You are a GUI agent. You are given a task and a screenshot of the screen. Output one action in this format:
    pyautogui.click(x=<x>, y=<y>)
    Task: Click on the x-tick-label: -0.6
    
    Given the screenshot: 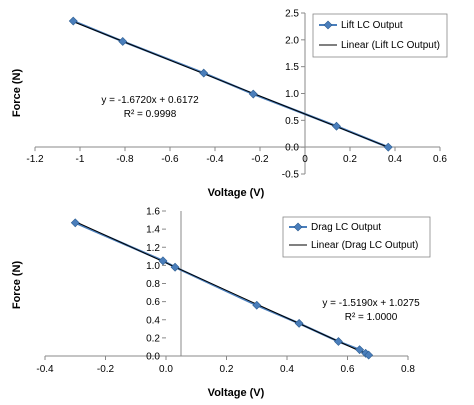 What is the action you would take?
    pyautogui.click(x=170, y=159)
    